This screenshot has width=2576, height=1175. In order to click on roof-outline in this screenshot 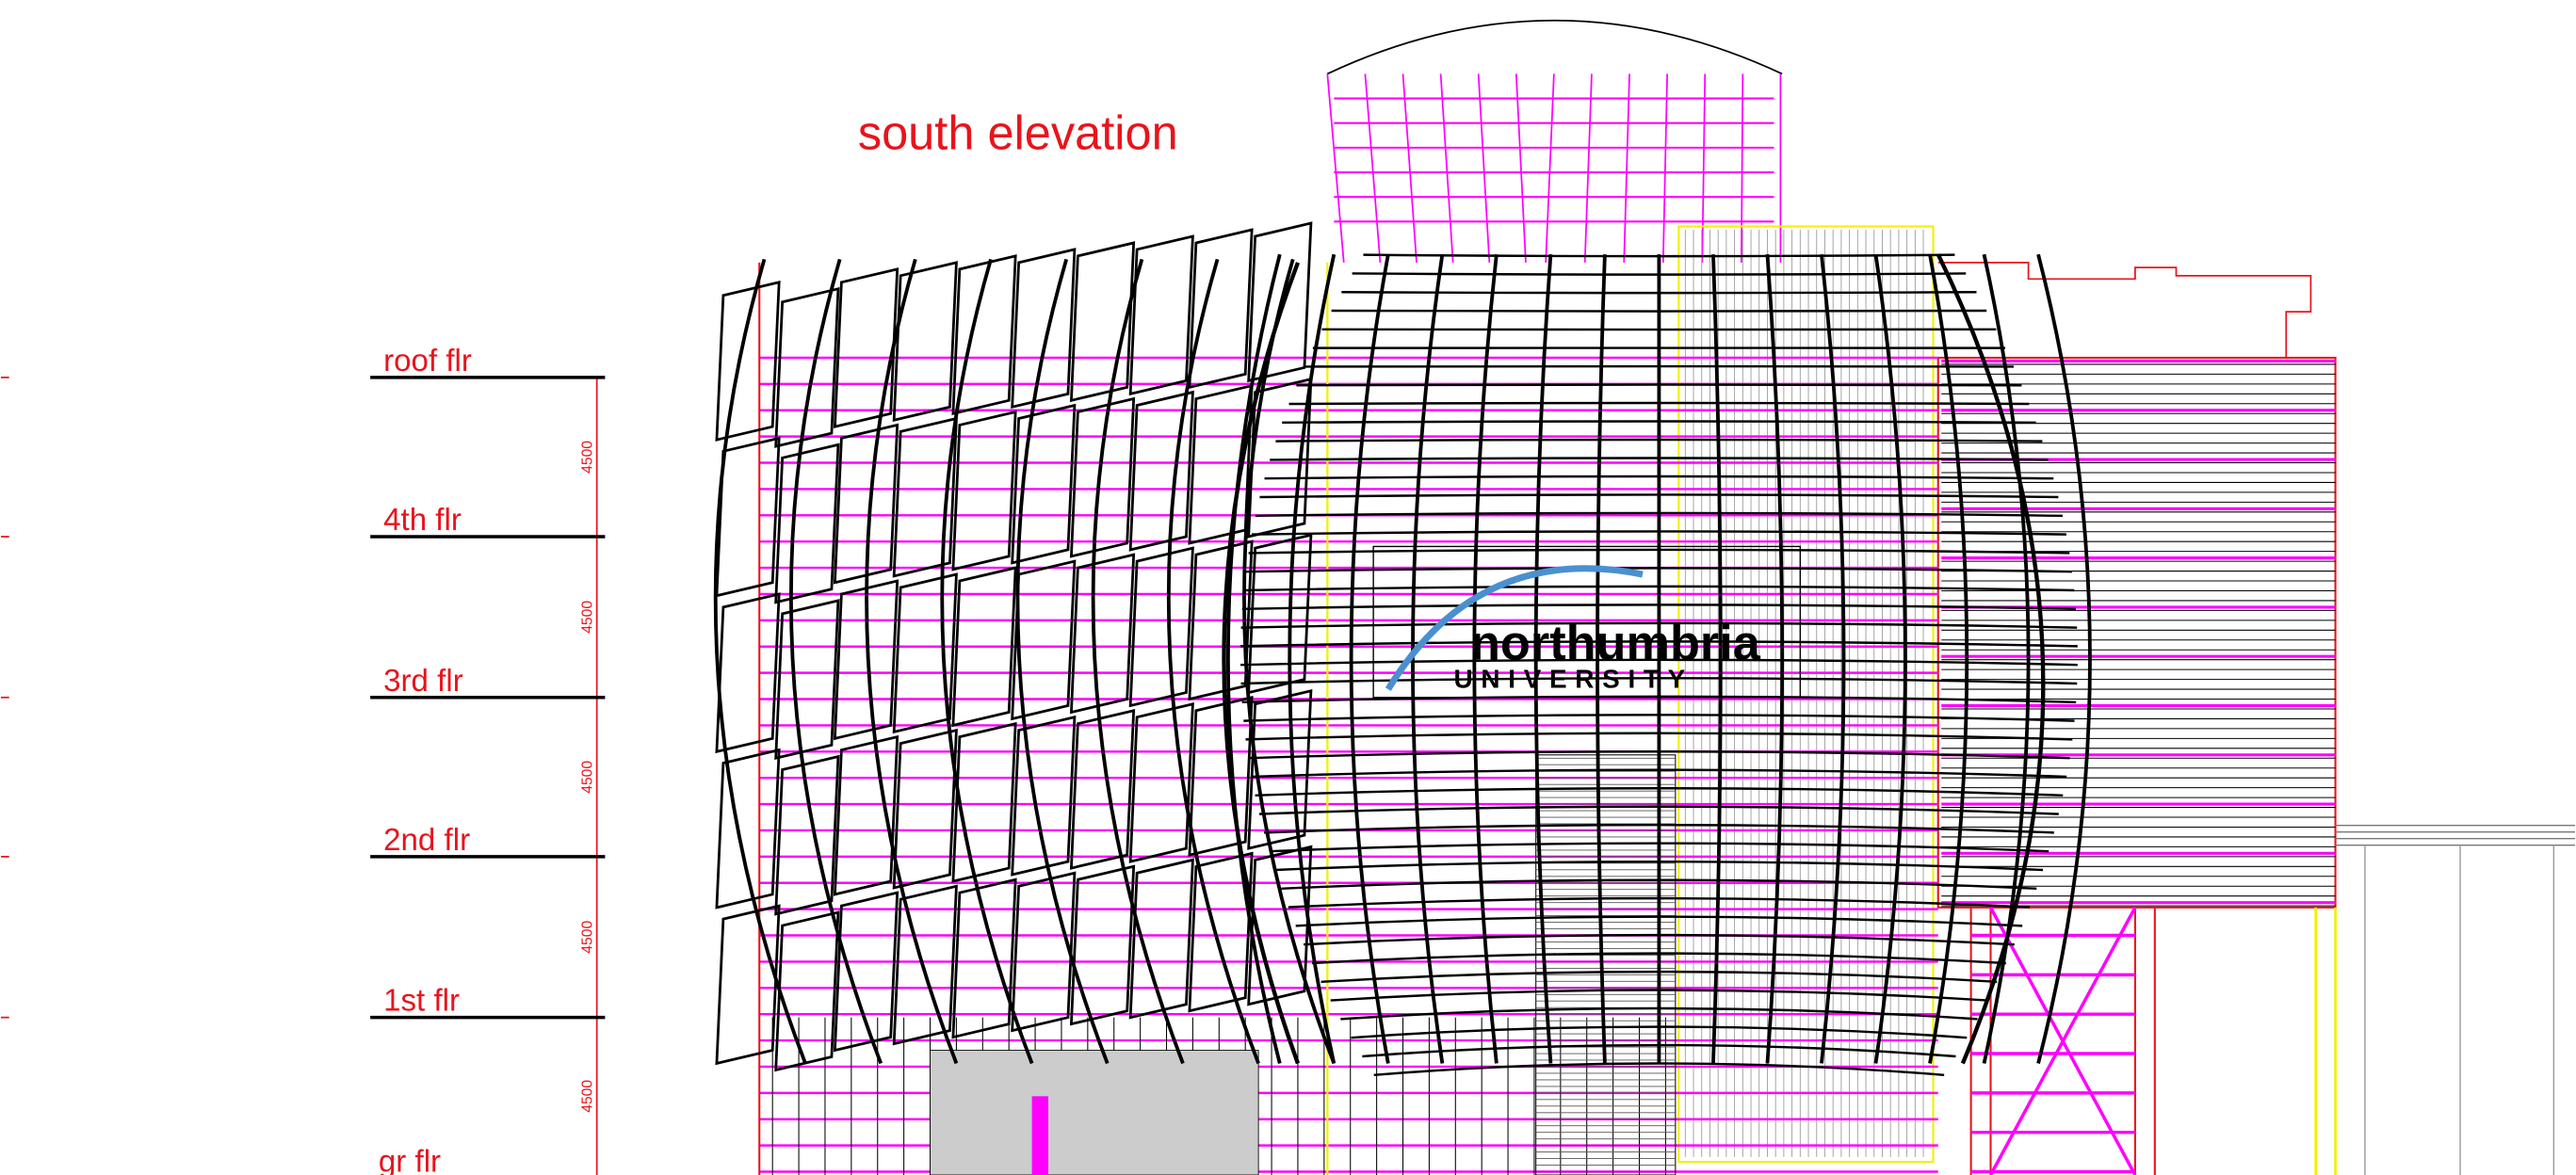, I will do `click(2124, 310)`.